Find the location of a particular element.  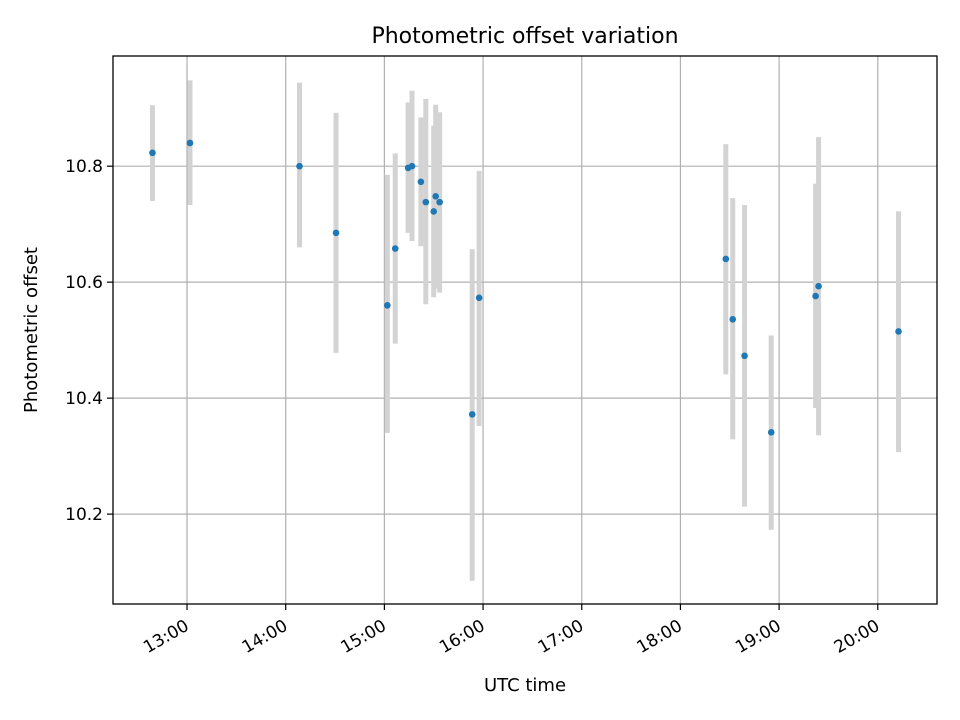

y-tick-label: 10.4 is located at coordinates (84, 399).